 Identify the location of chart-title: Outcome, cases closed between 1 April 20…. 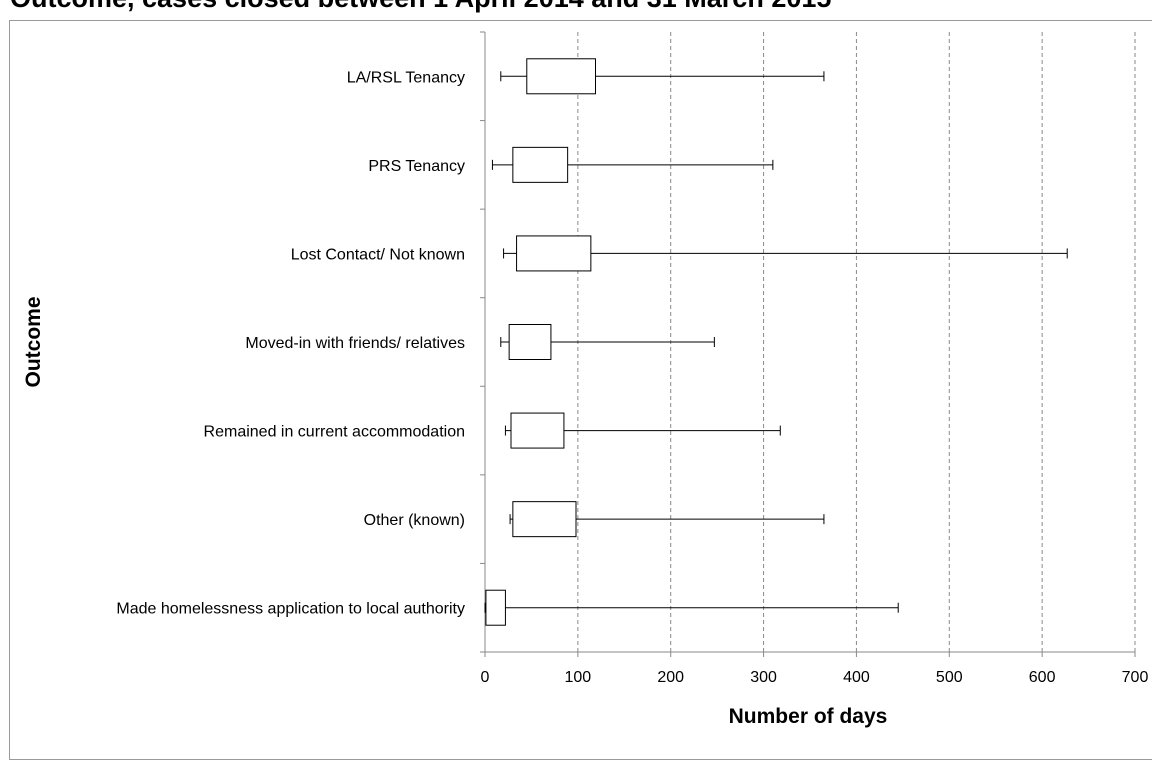
(576, 9).